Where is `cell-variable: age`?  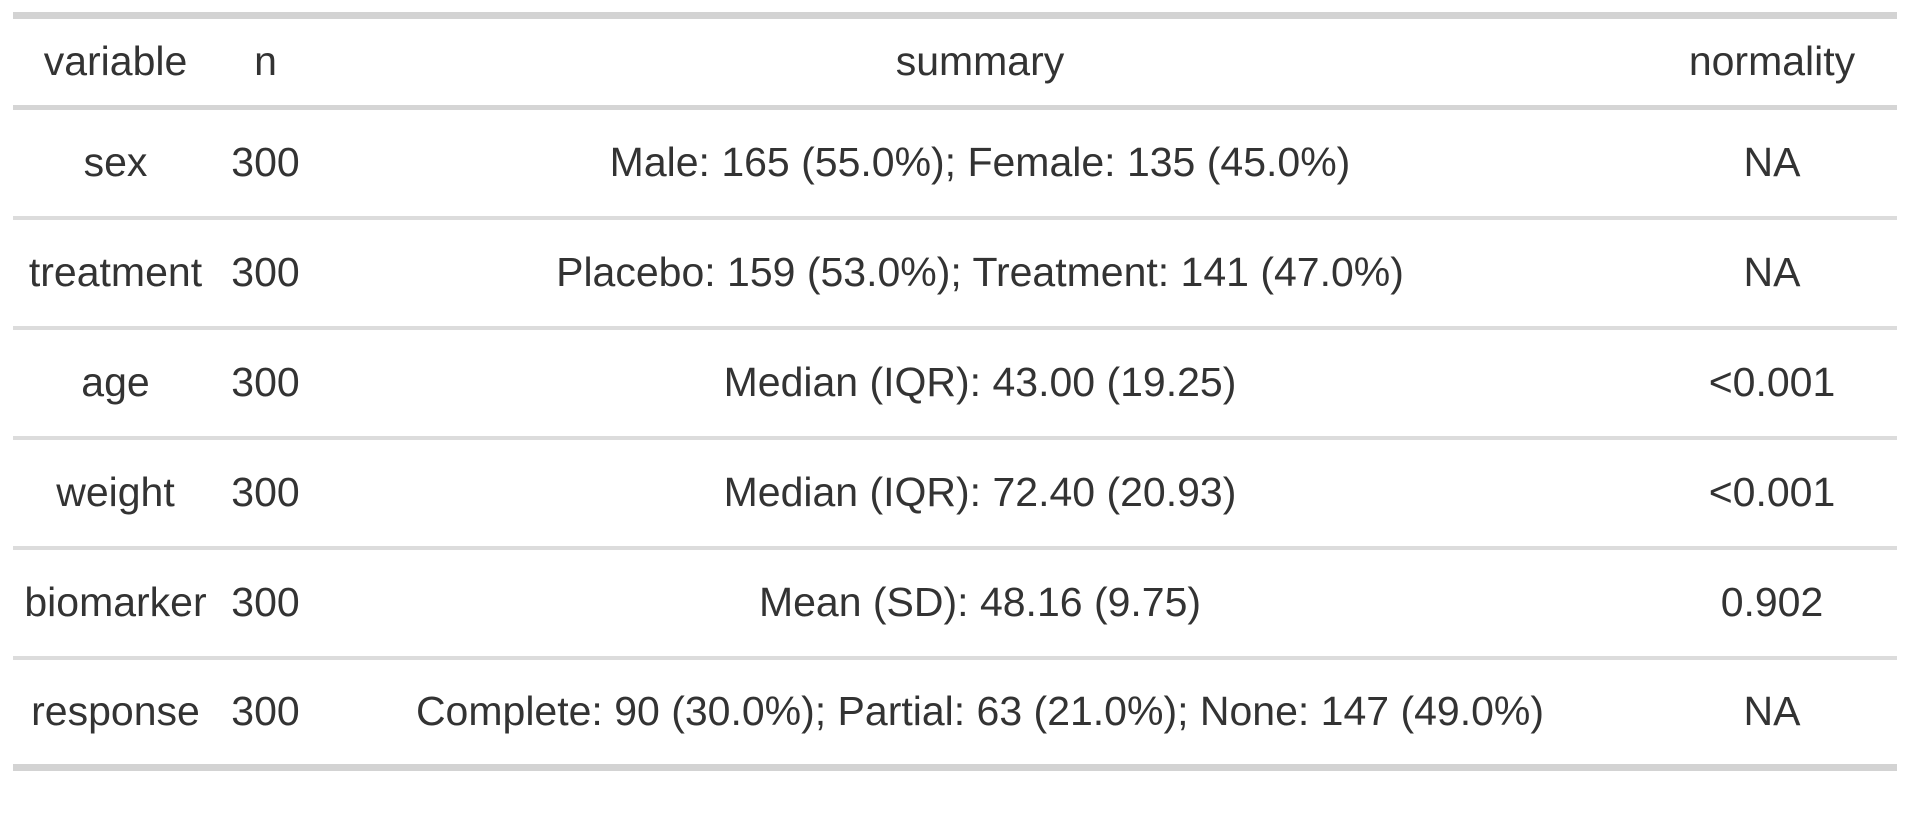
cell-variable: age is located at coordinates (115, 383).